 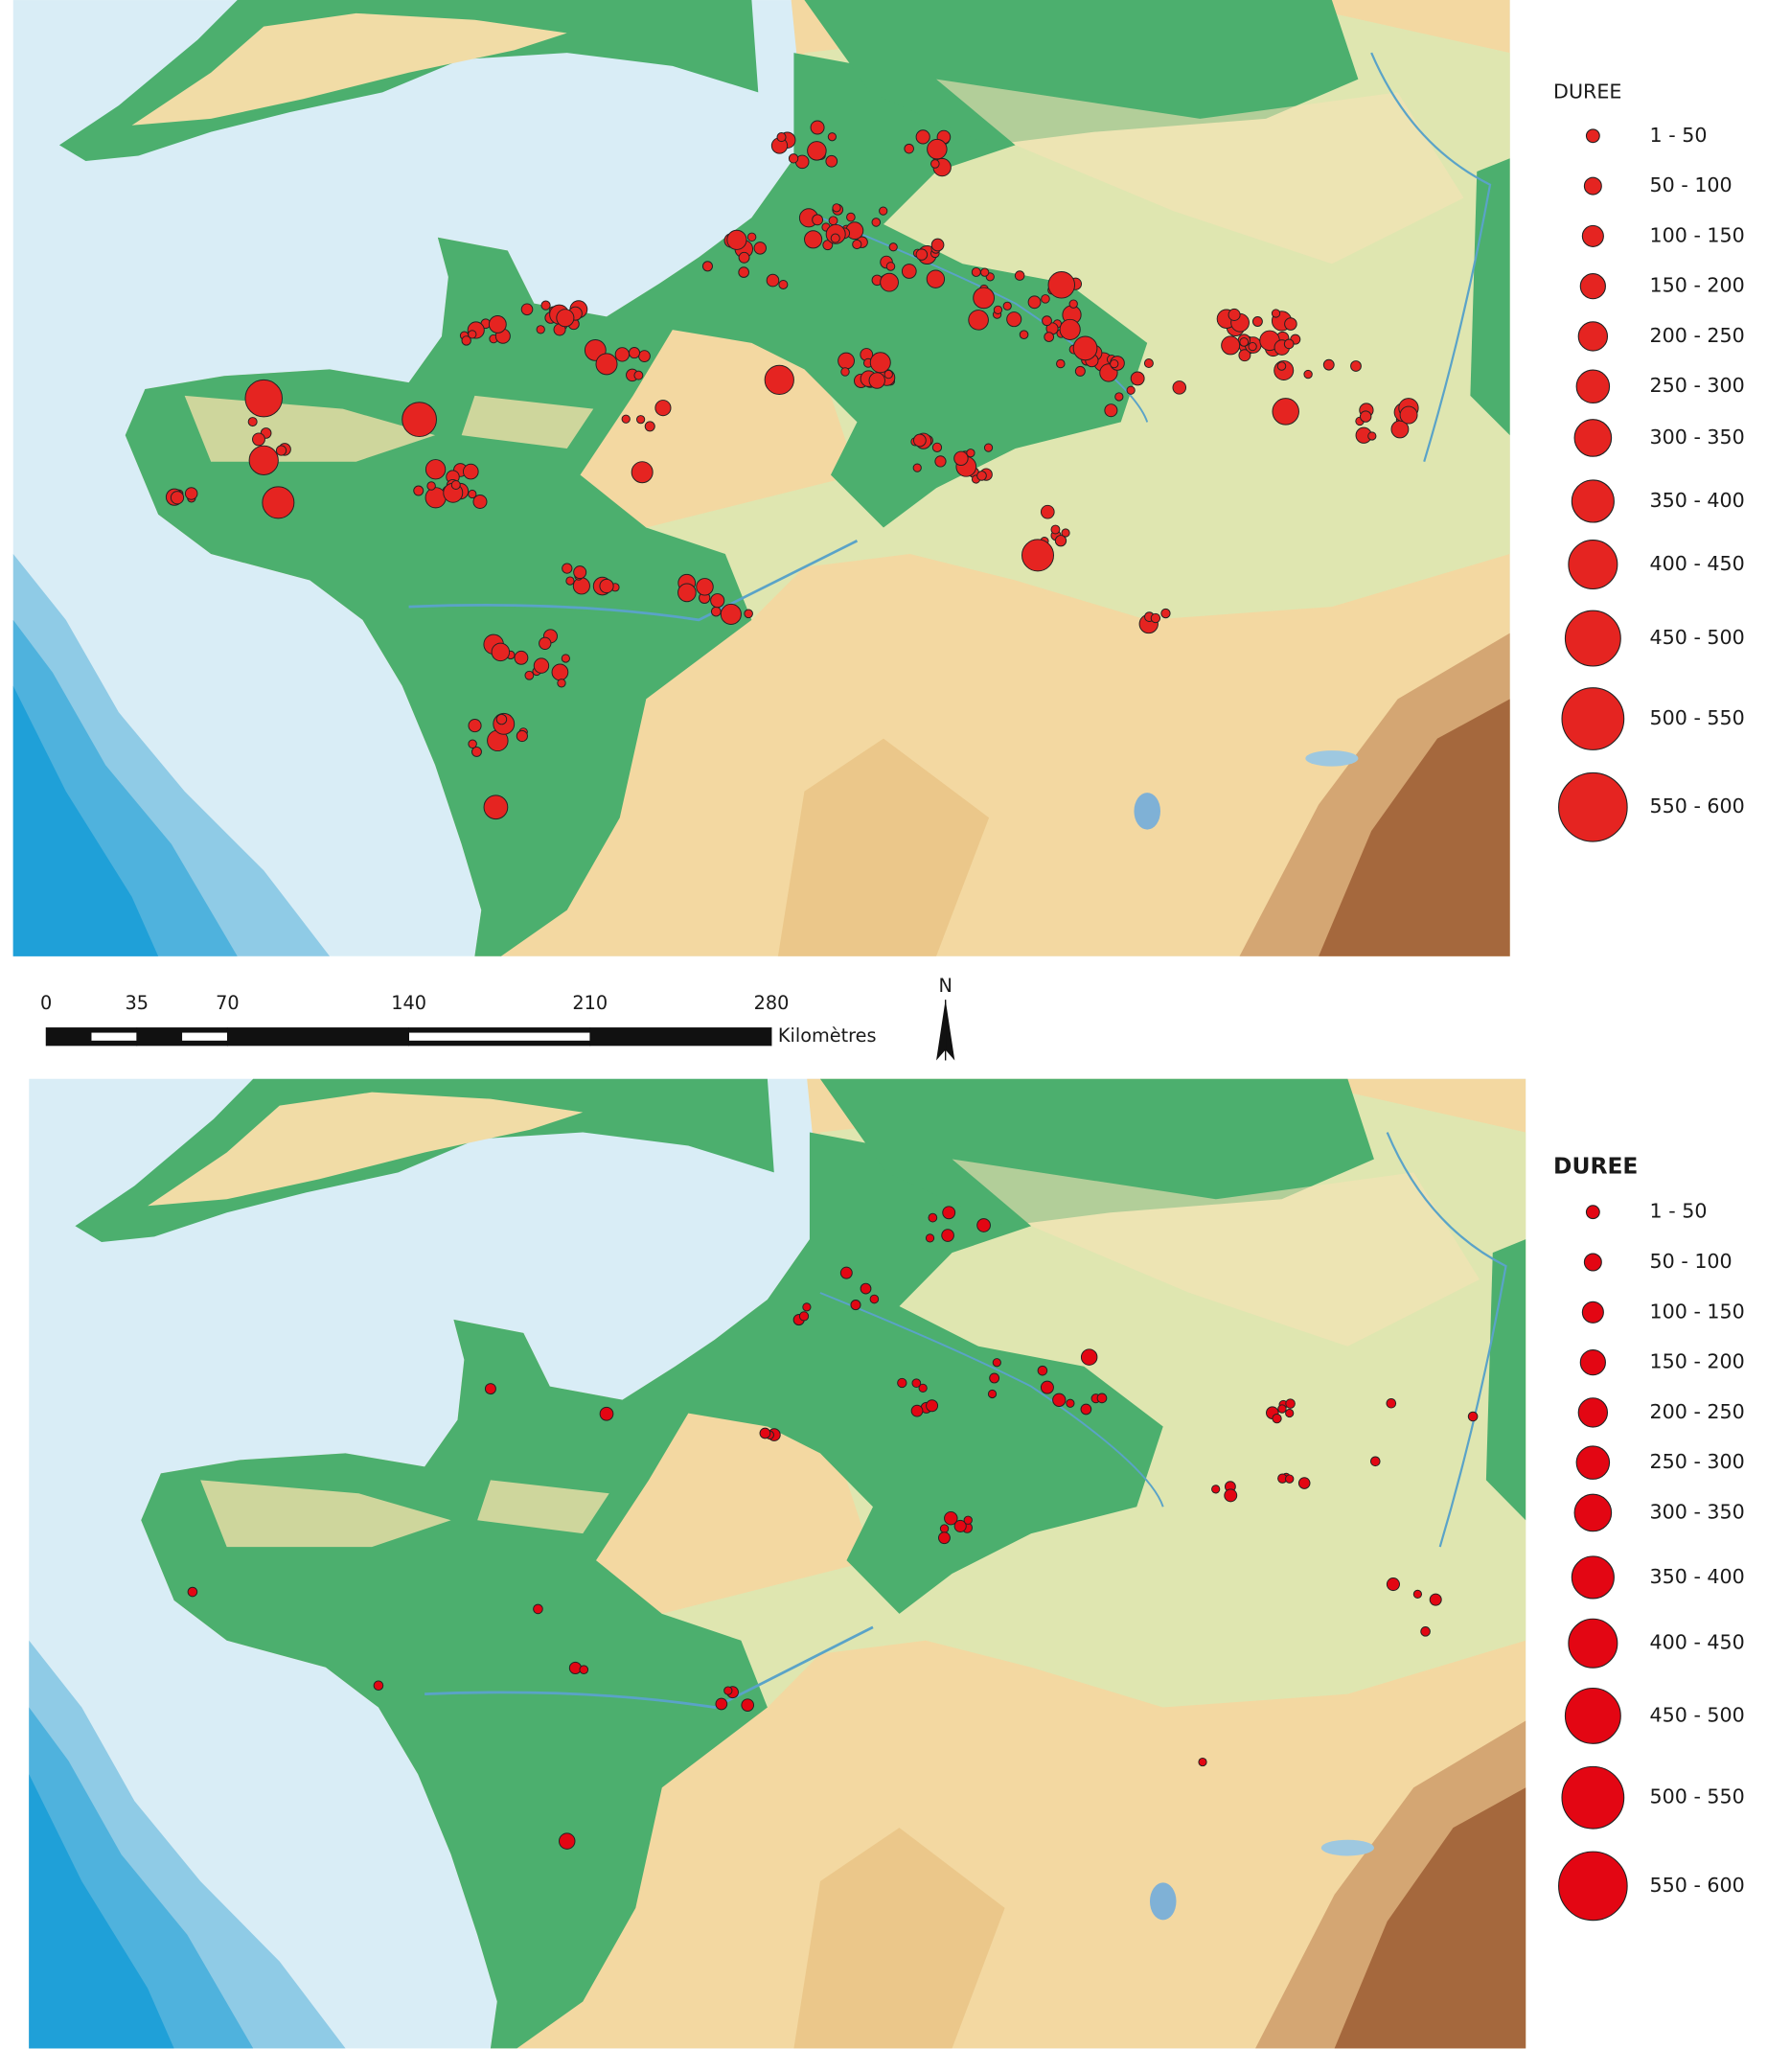 What do you see at coordinates (1697, 563) in the screenshot?
I see `legend-label: 400 - 450` at bounding box center [1697, 563].